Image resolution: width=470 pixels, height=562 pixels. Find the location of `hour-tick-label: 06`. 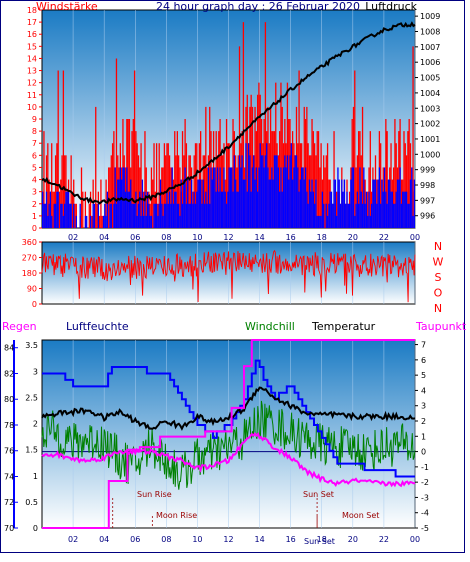

hour-tick-label: 06 is located at coordinates (135, 237).